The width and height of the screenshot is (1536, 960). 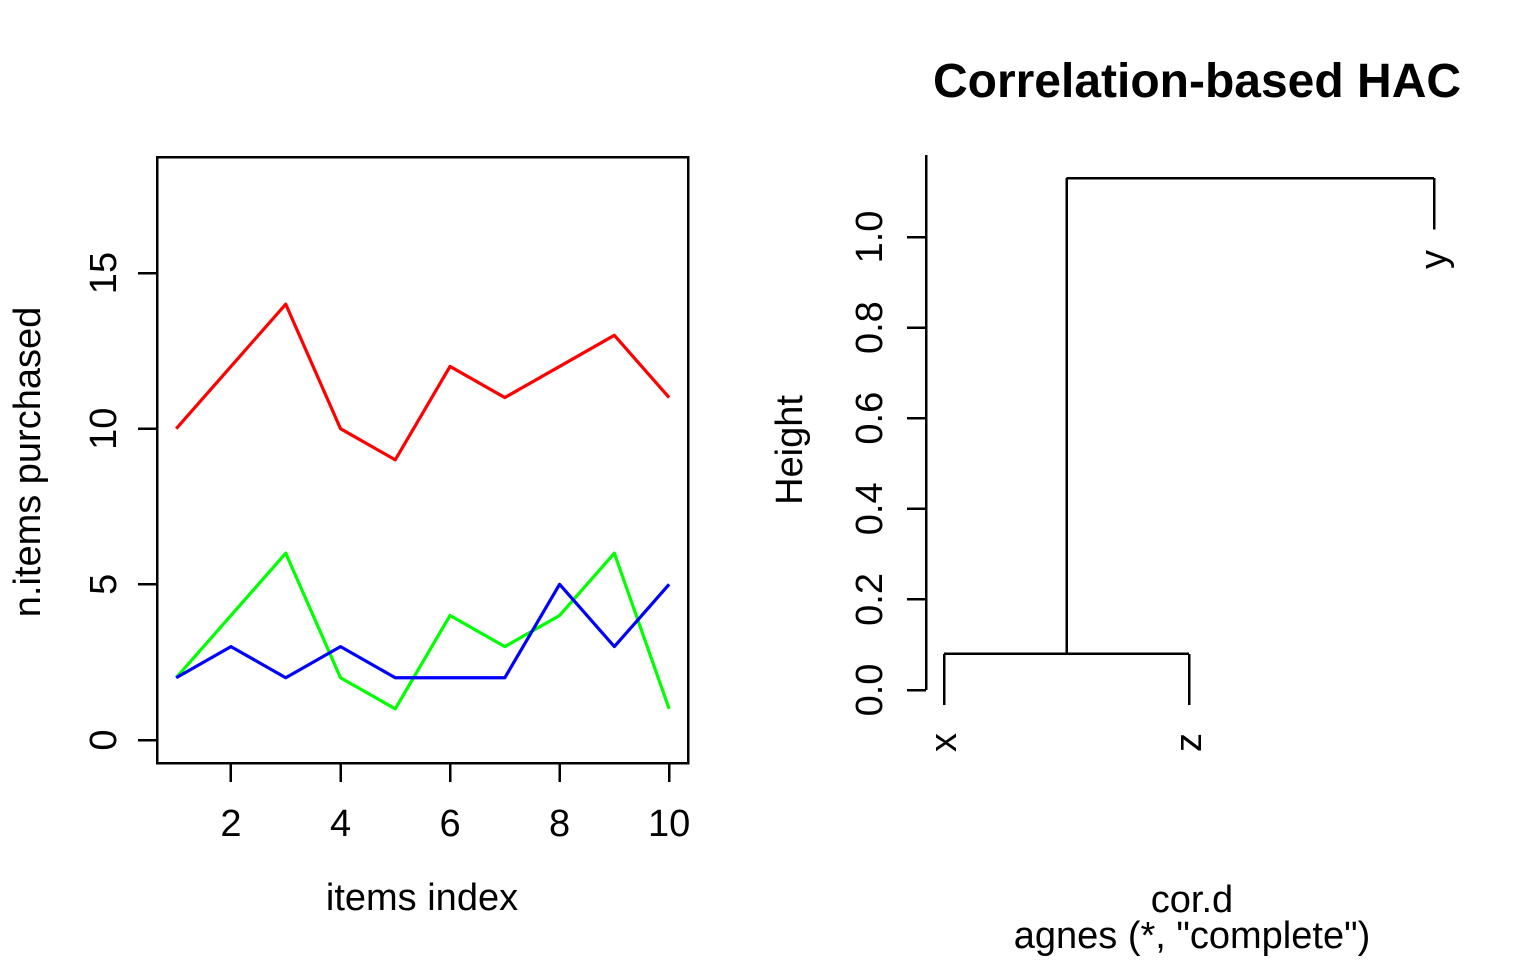 I want to click on y-tick-label: 0.0, so click(x=870, y=690).